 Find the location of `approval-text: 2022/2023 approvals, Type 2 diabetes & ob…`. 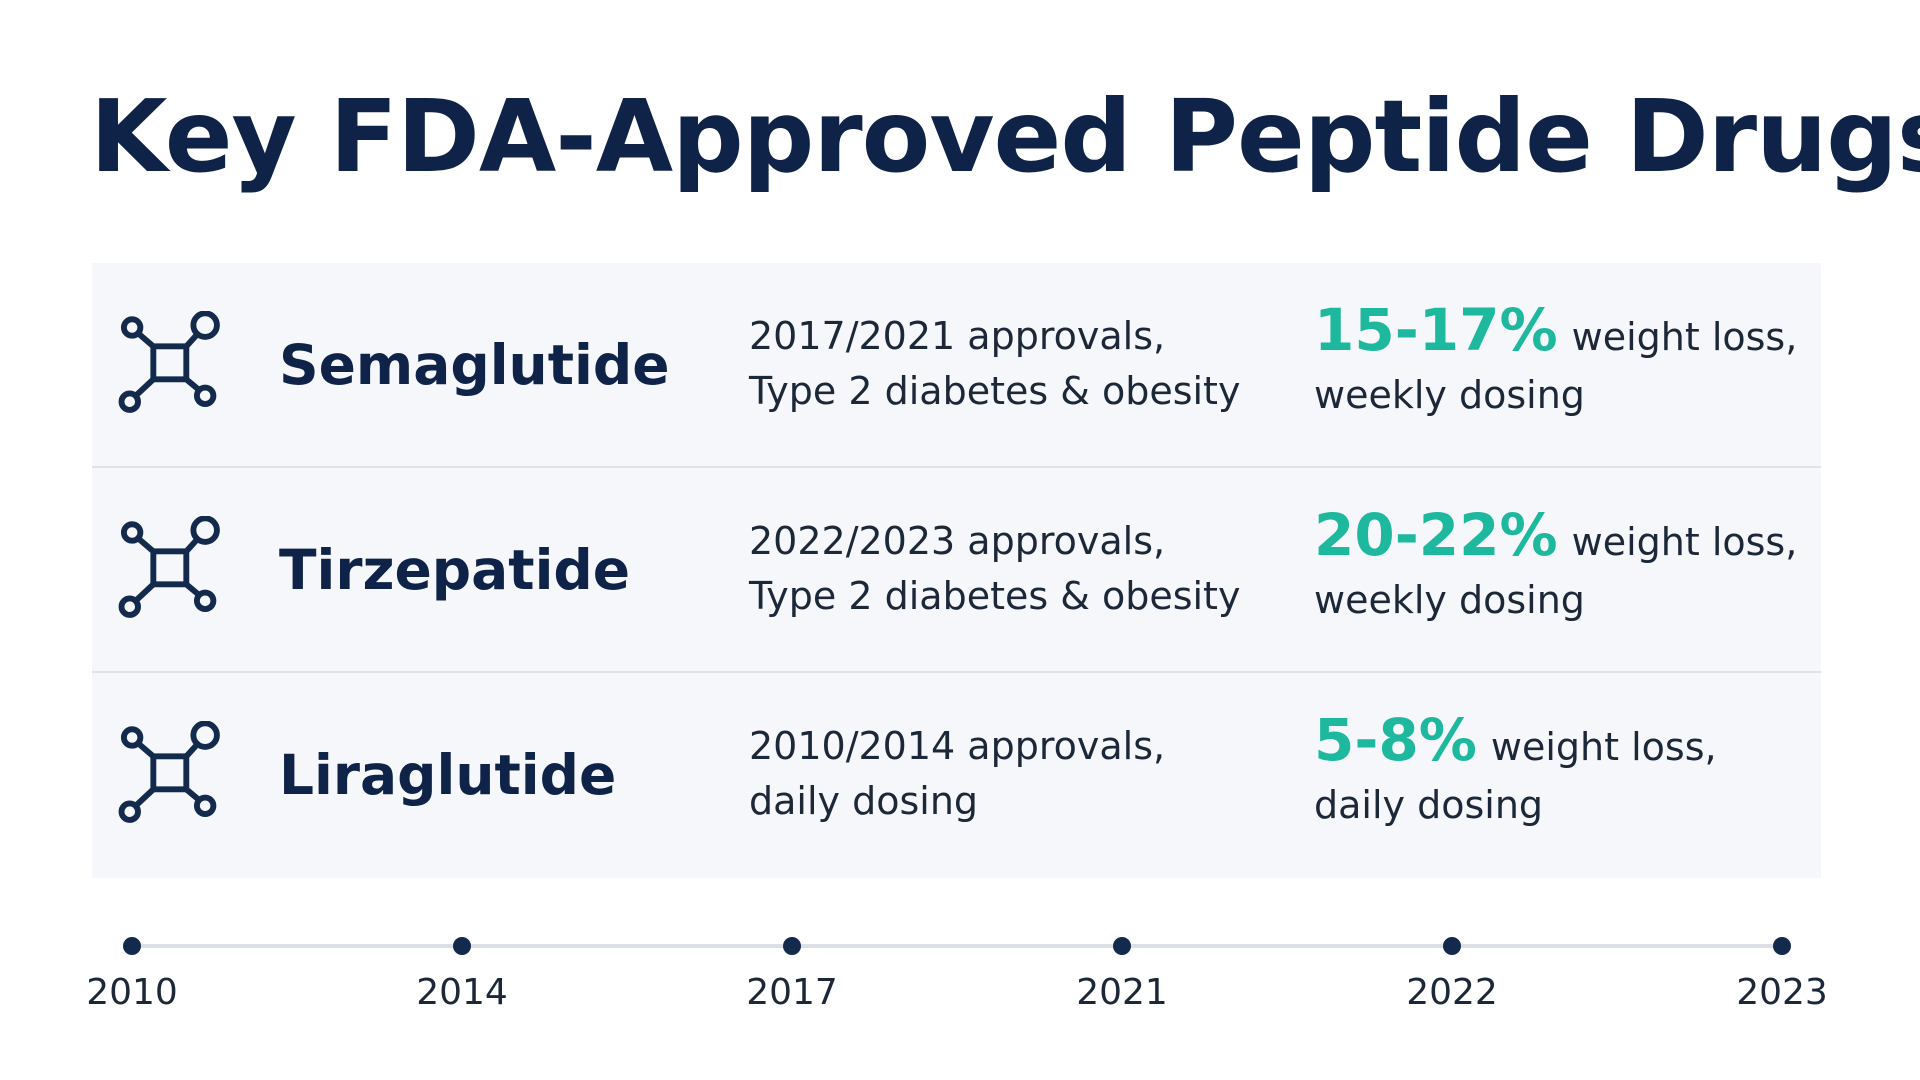

approval-text: 2022/2023 approvals, Type 2 diabetes & ob… is located at coordinates (994, 569).